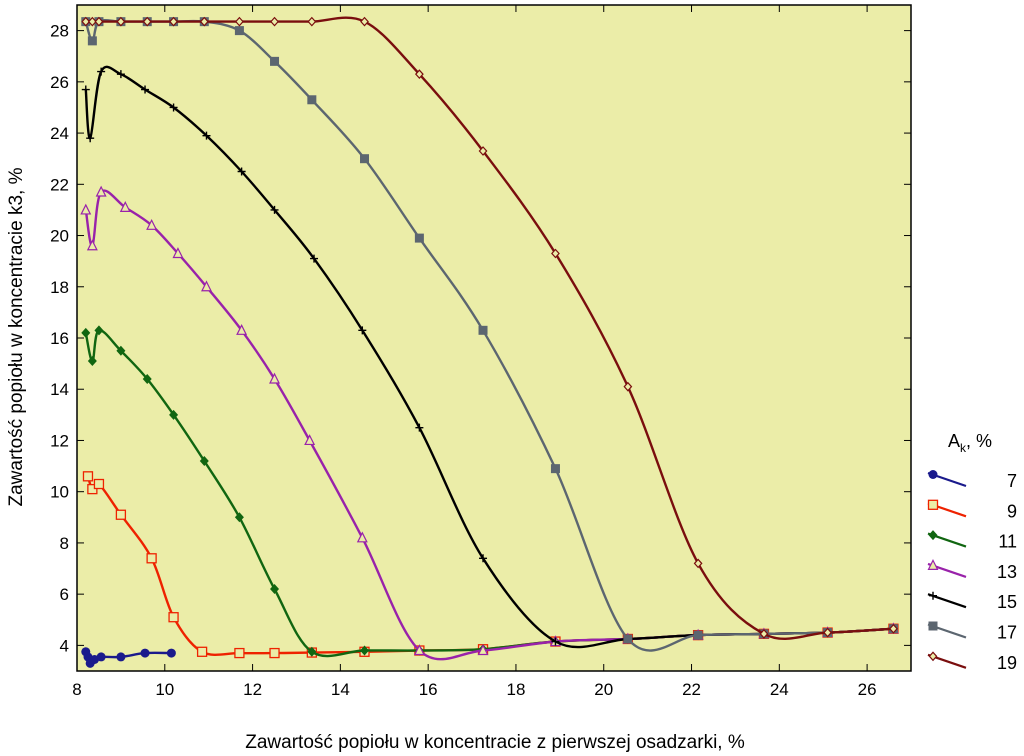 The width and height of the screenshot is (1024, 756). Describe the element at coordinates (603, 689) in the screenshot. I see `x-tick-label-20: 20` at that location.